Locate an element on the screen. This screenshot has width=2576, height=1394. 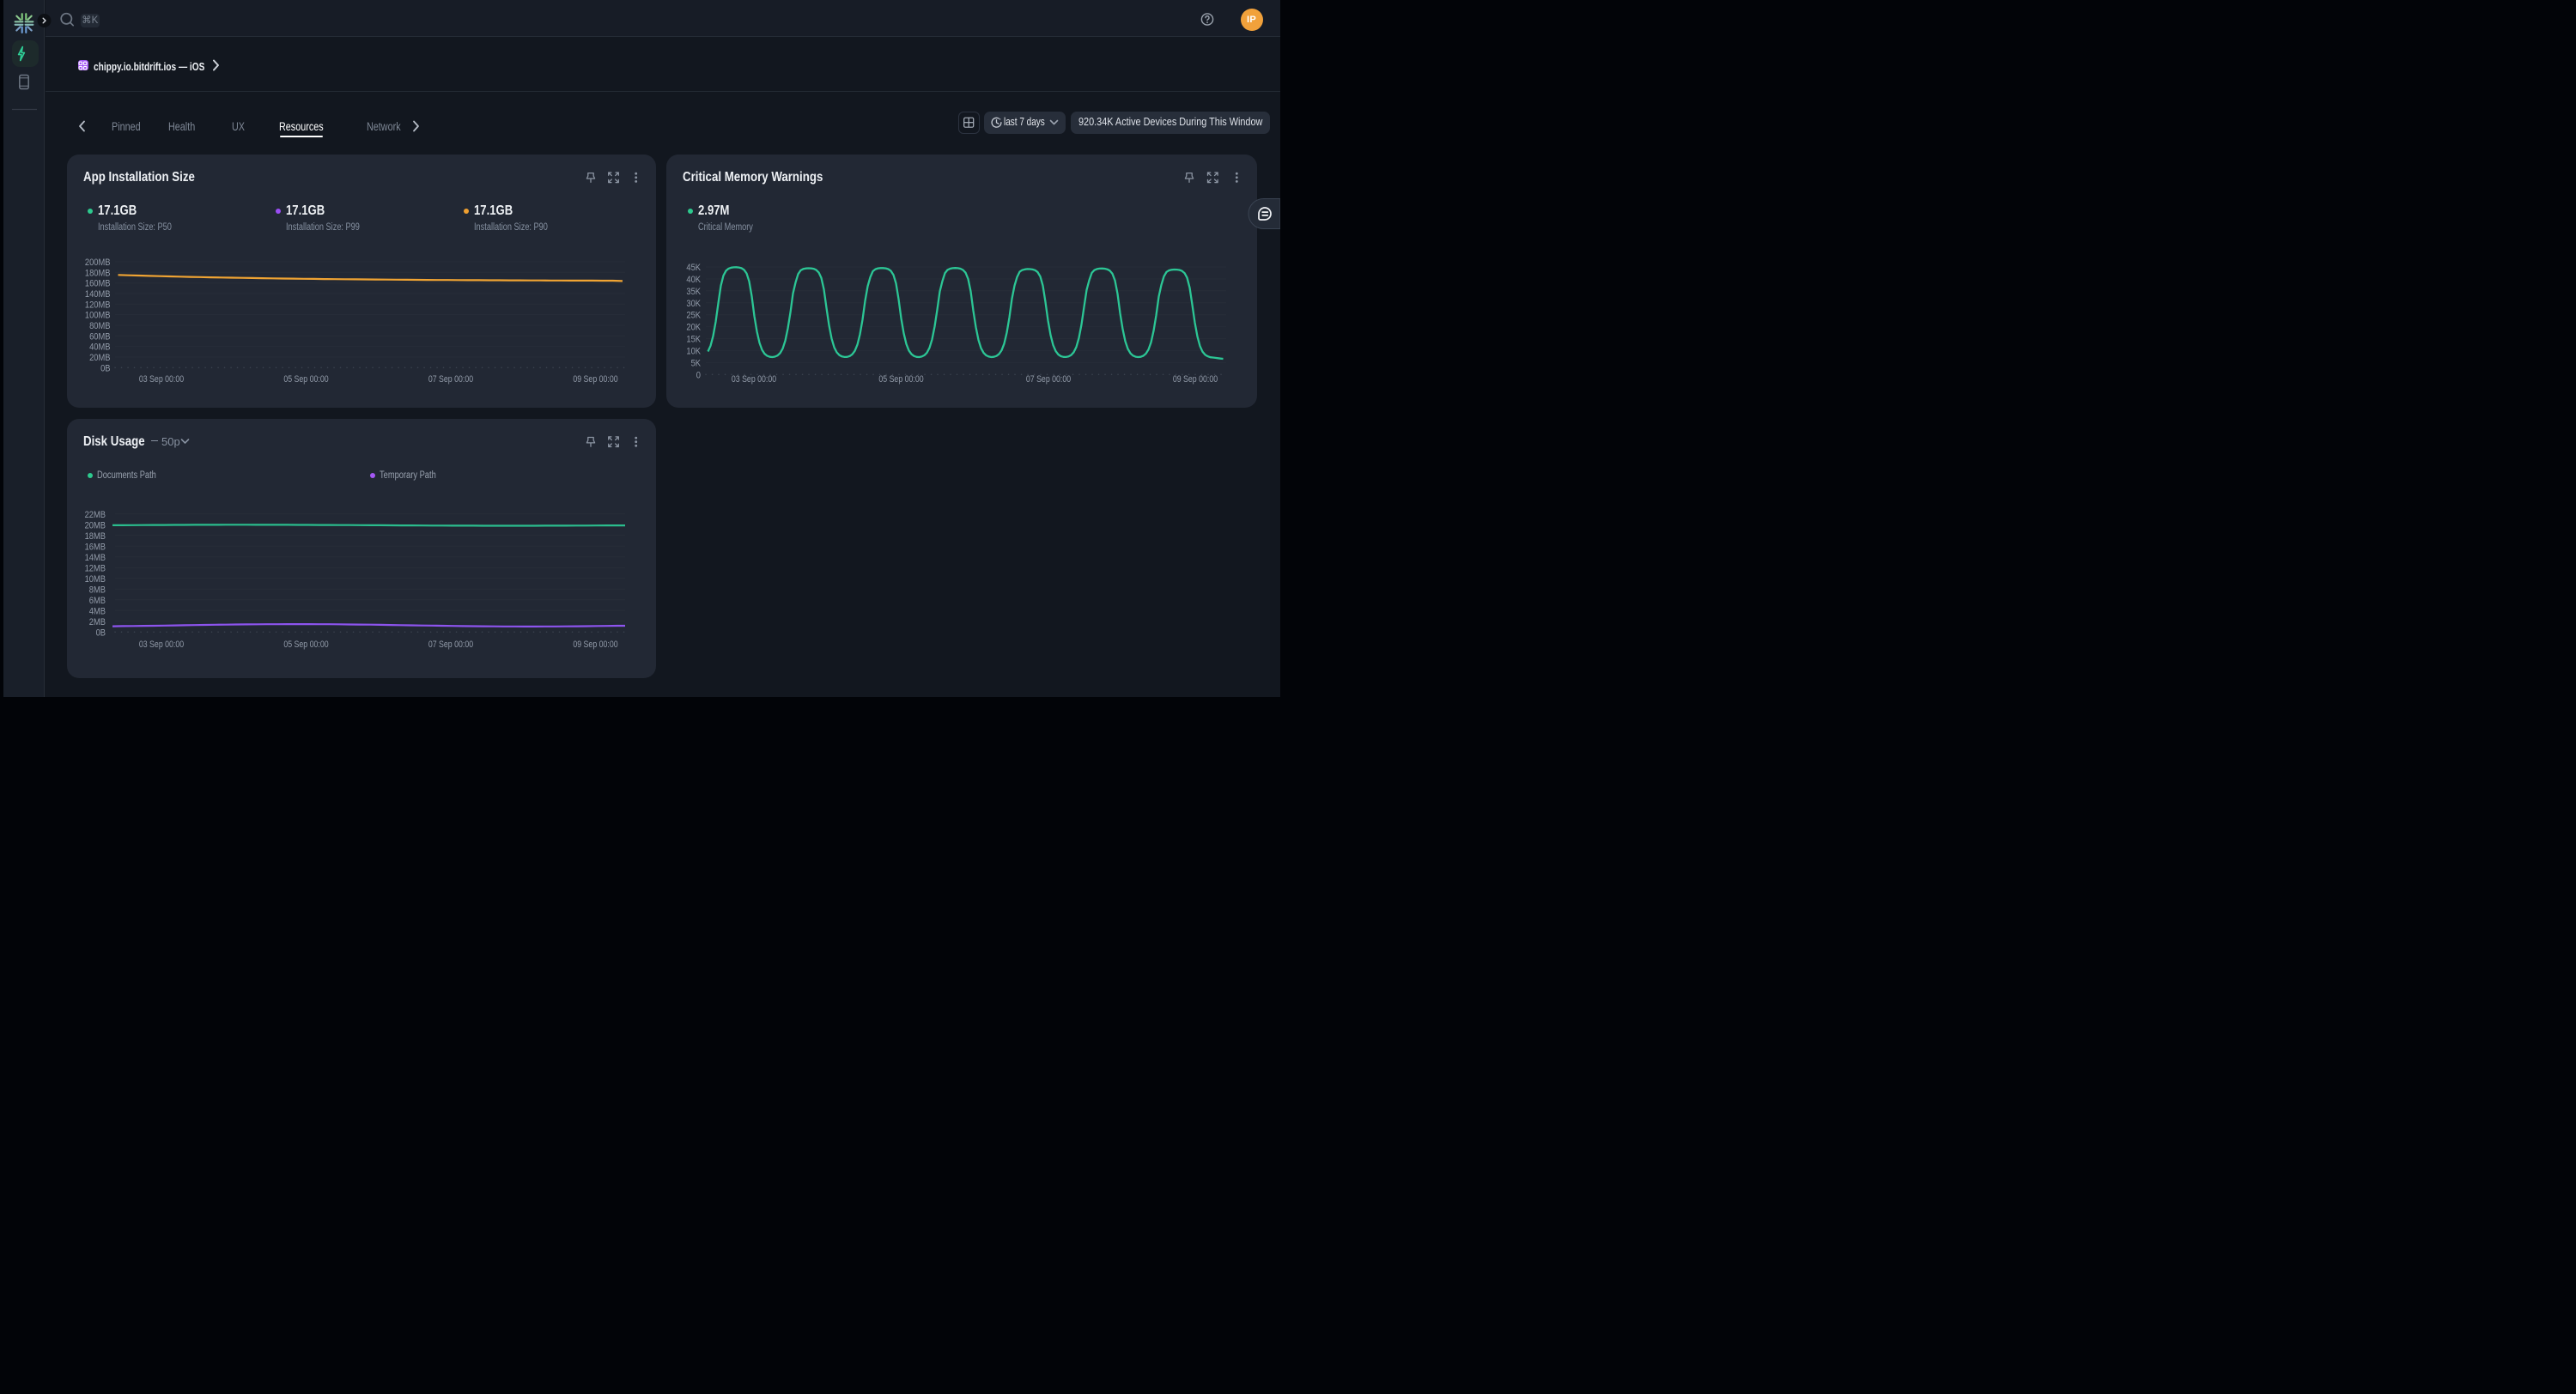
svg-text: 35K is located at coordinates (693, 292).